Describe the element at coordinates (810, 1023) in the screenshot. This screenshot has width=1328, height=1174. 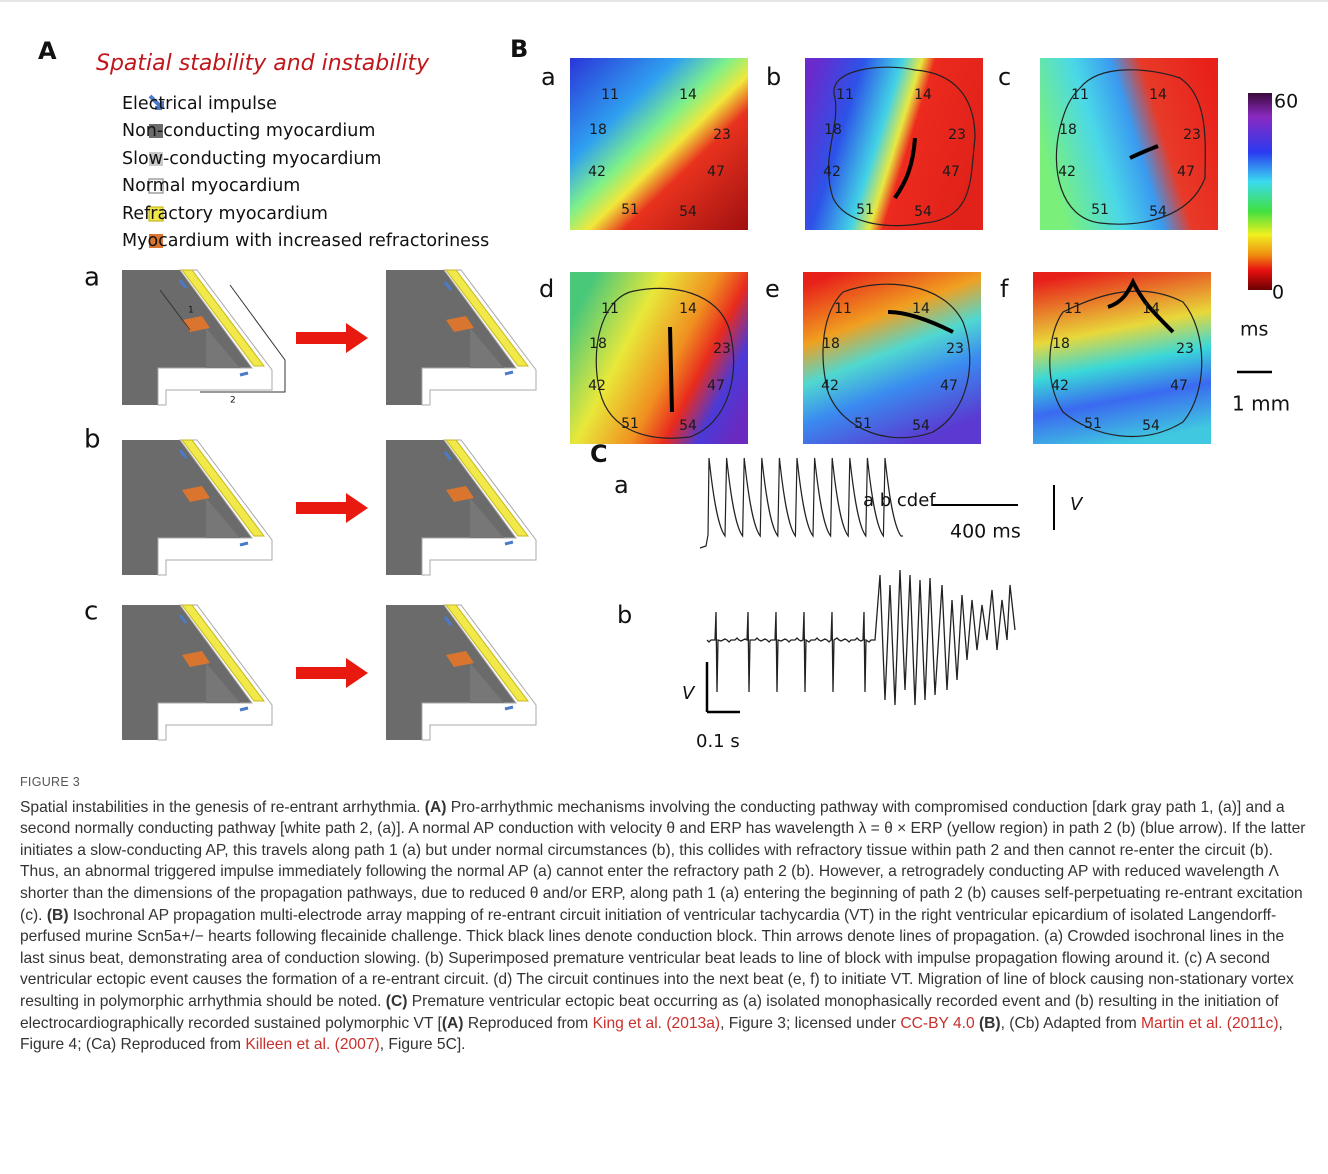
I see `caption-text: , Figure 3; licensed under` at that location.